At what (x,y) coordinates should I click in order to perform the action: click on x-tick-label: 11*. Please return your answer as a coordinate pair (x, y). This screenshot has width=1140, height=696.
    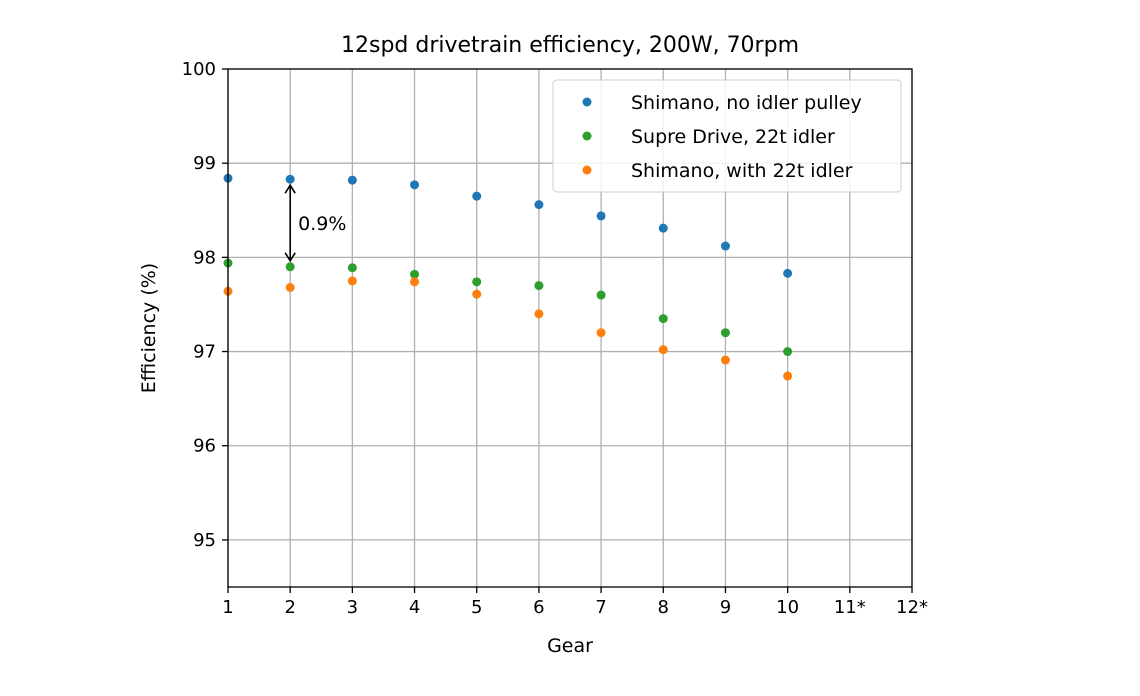
    Looking at the image, I should click on (850, 607).